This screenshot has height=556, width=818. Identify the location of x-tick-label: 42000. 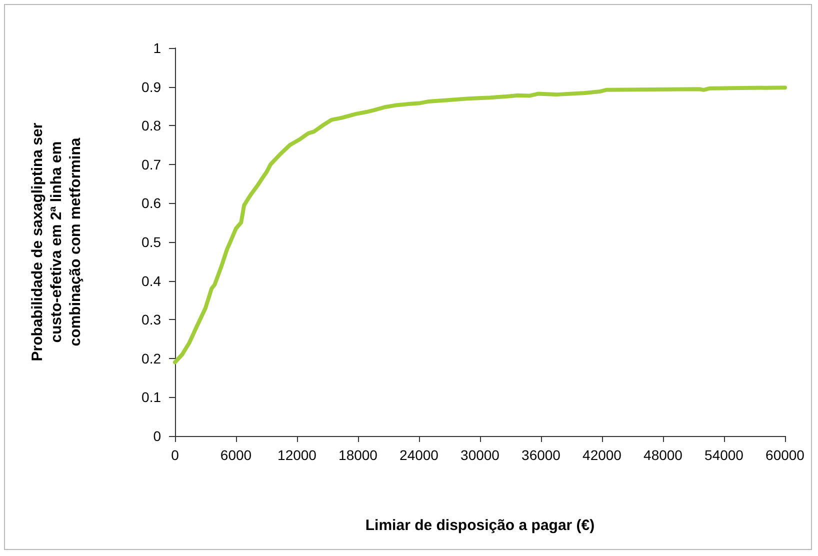
(602, 455).